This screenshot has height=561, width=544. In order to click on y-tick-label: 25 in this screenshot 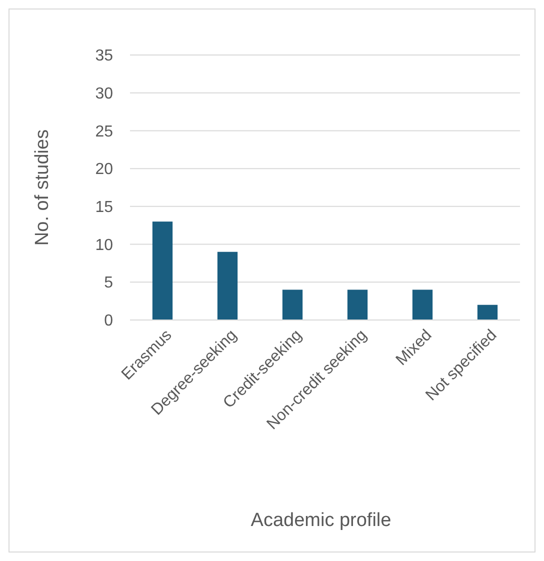, I will do `click(104, 131)`.